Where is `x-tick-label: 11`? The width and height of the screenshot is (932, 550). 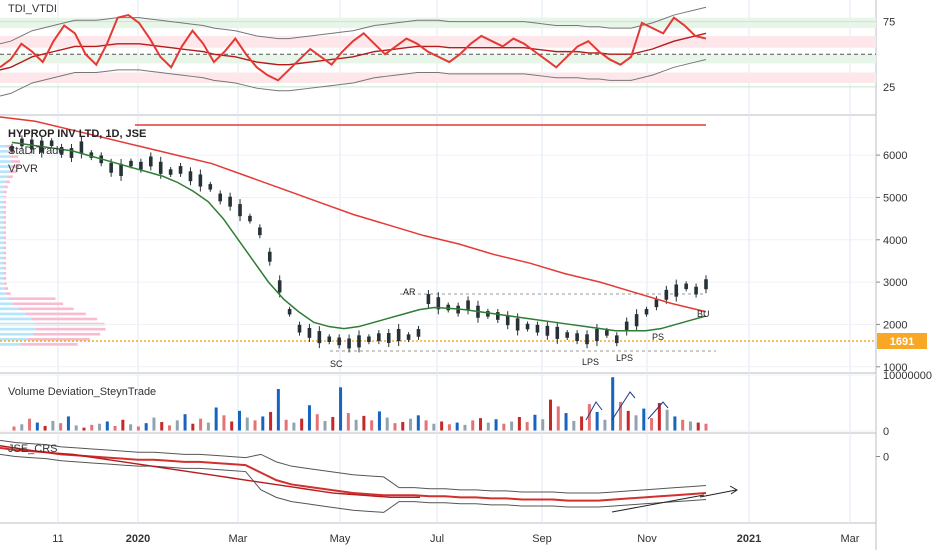
x-tick-label: 11 is located at coordinates (57, 539).